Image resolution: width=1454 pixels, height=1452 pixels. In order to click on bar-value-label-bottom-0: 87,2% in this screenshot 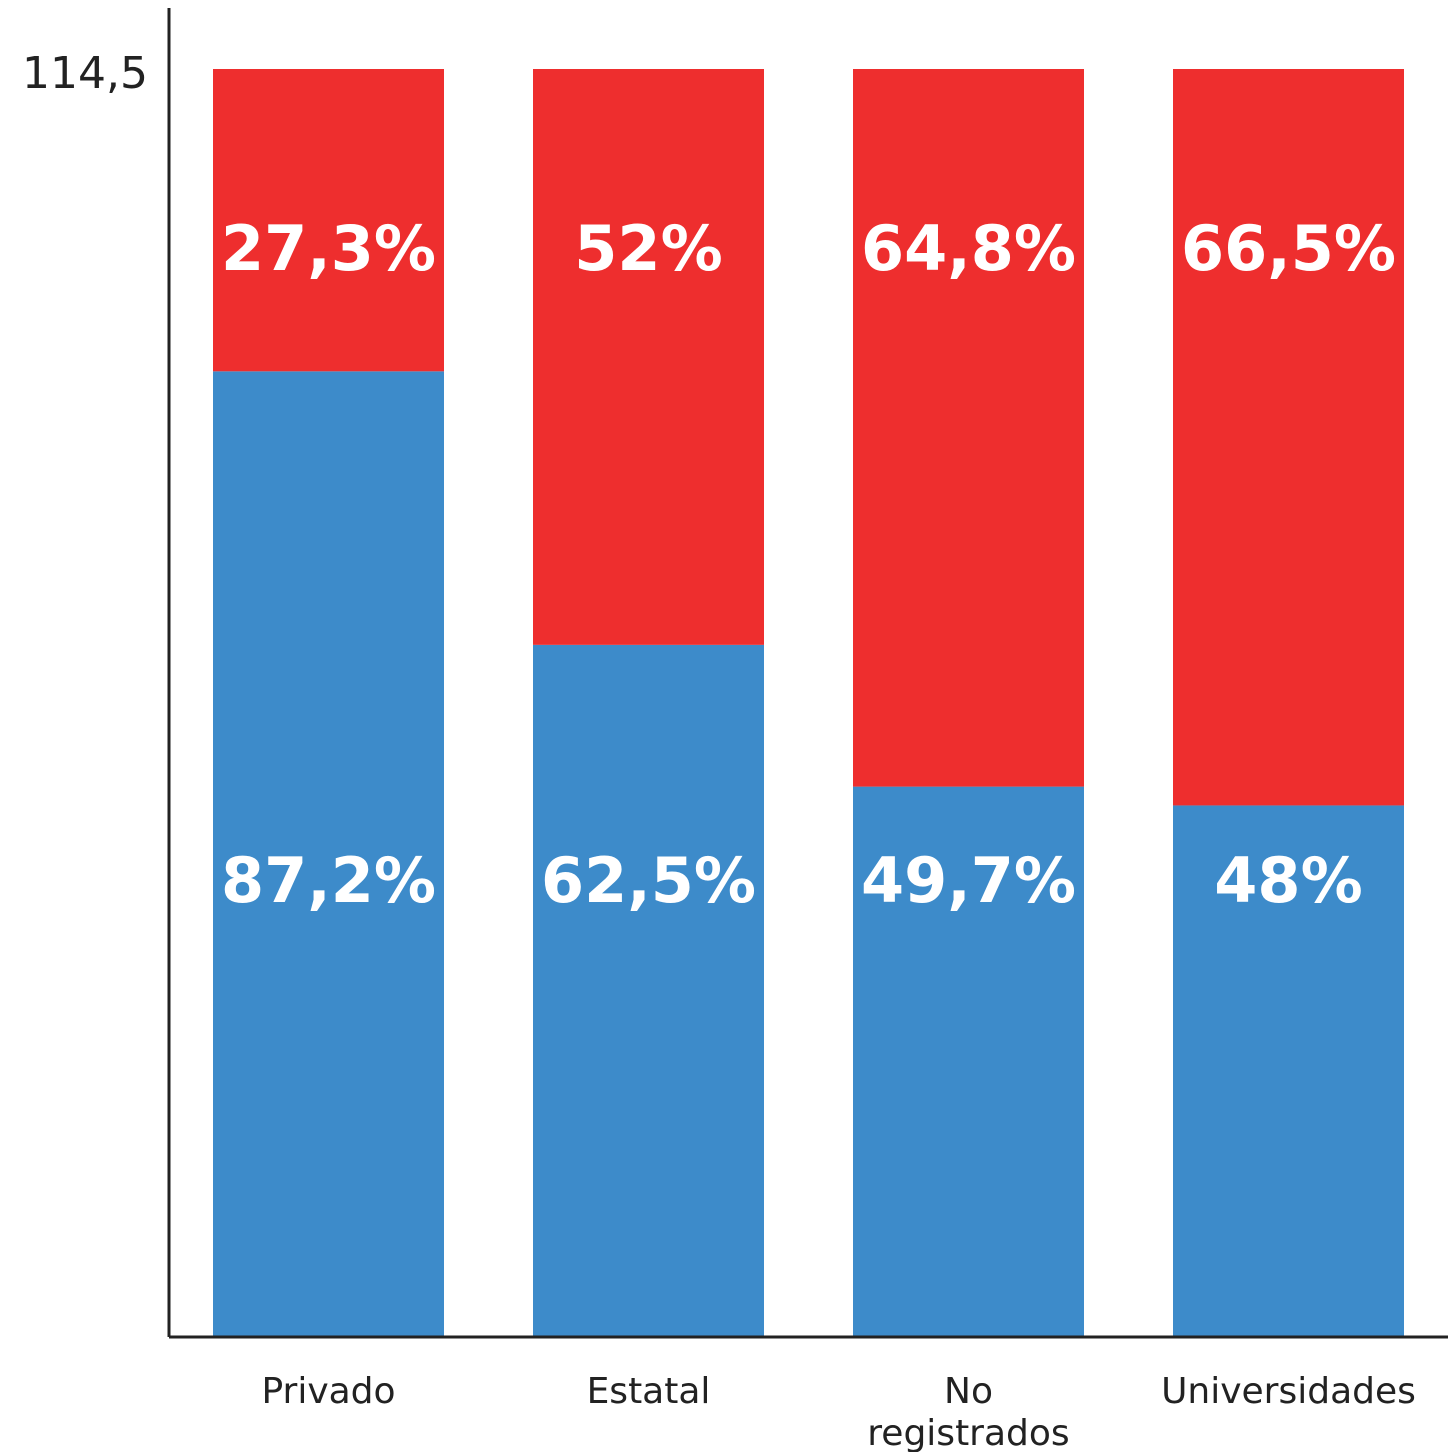, I will do `click(328, 880)`.